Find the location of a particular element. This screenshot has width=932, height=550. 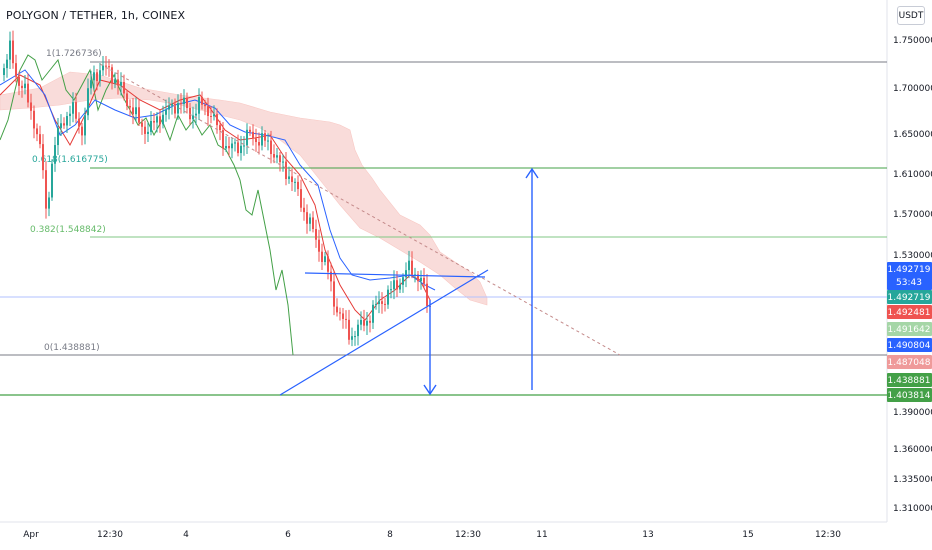

x-tick-label: 6 is located at coordinates (288, 535).